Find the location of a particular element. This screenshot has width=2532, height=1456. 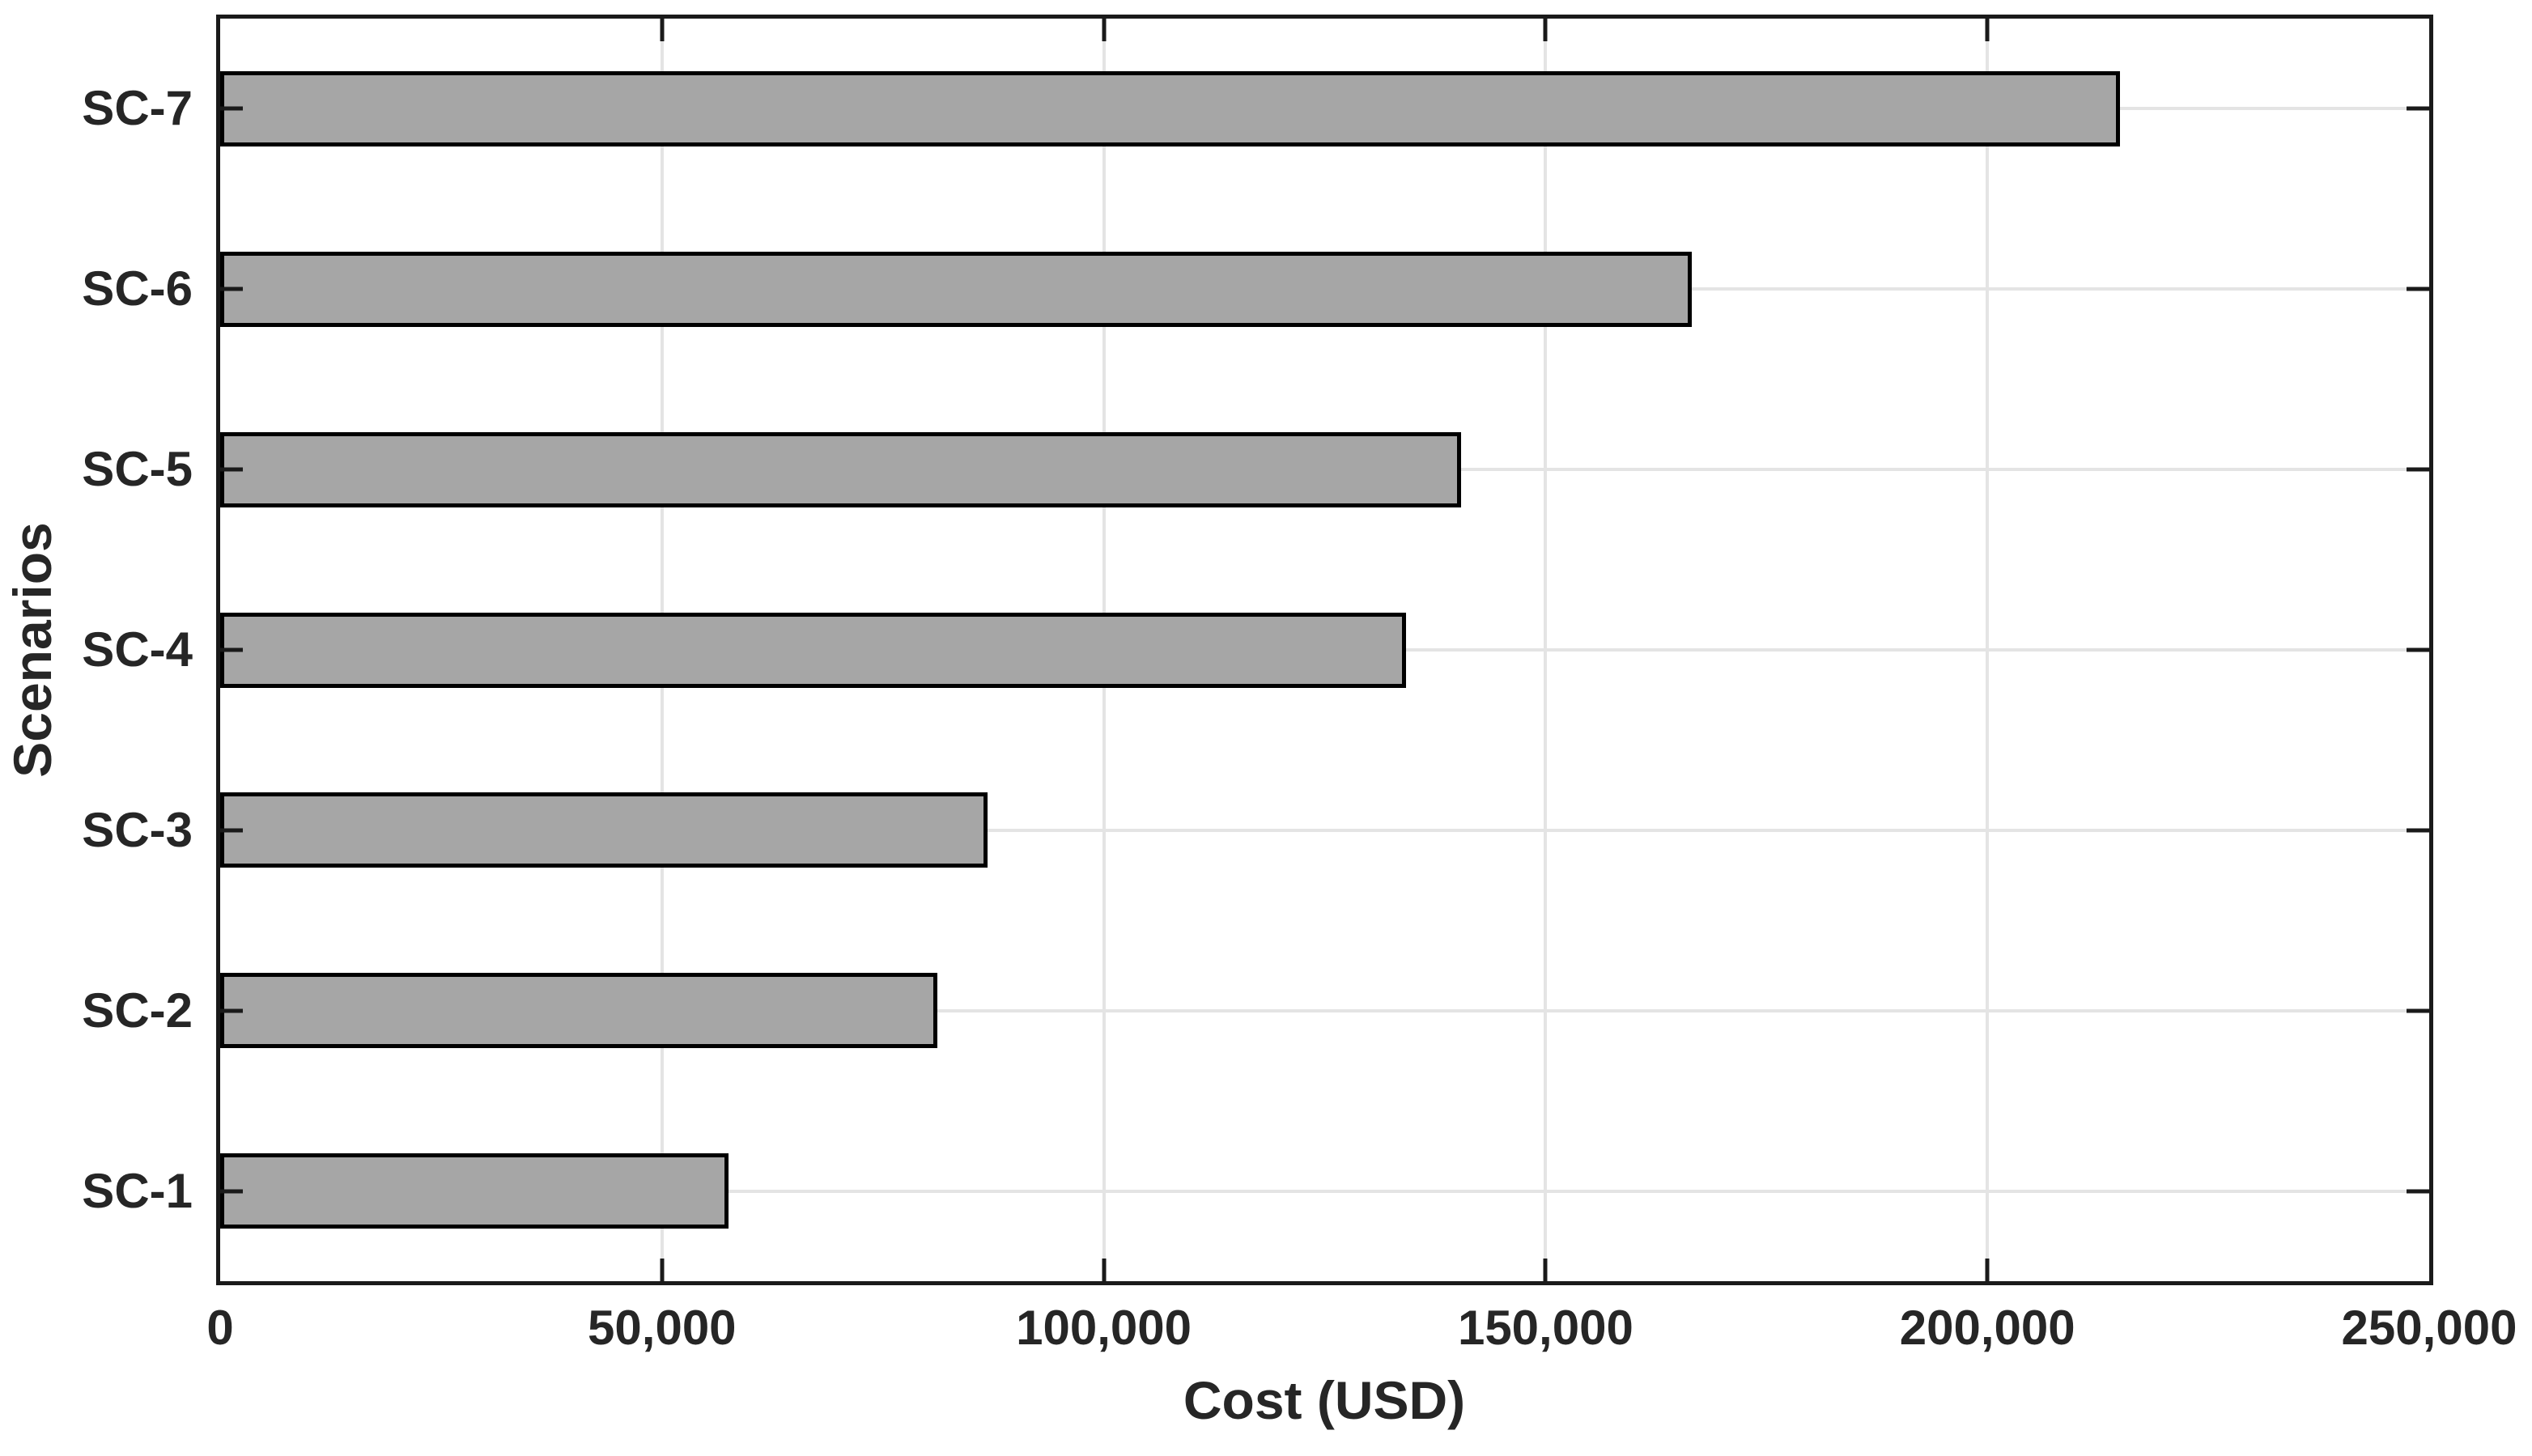

x-tick-label: 250,000 is located at coordinates (2429, 1328).